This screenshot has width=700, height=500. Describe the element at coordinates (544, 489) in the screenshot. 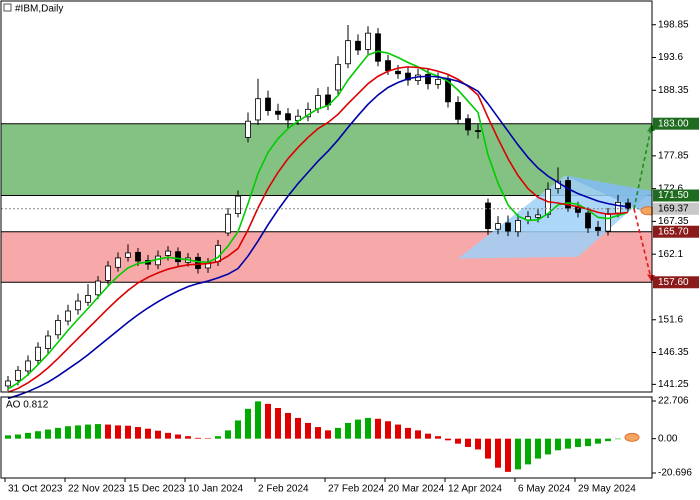

I see `x-tick-label: 6 May 2024` at that location.